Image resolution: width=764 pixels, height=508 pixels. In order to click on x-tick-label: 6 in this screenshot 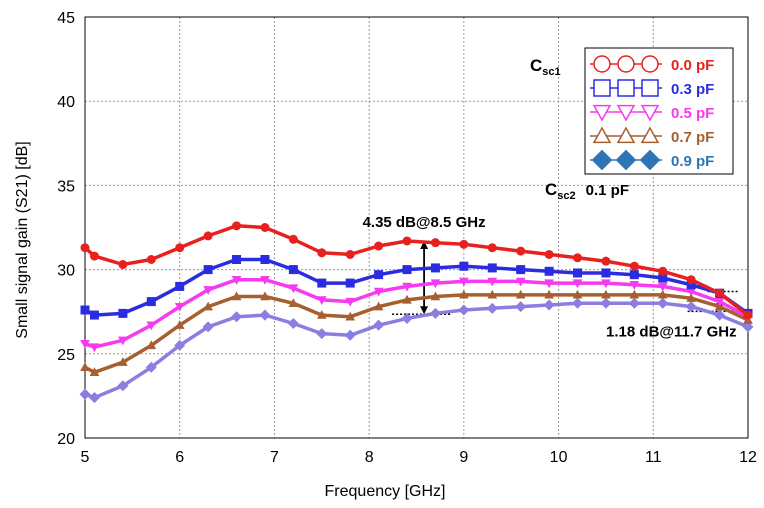, I will do `click(179, 457)`.